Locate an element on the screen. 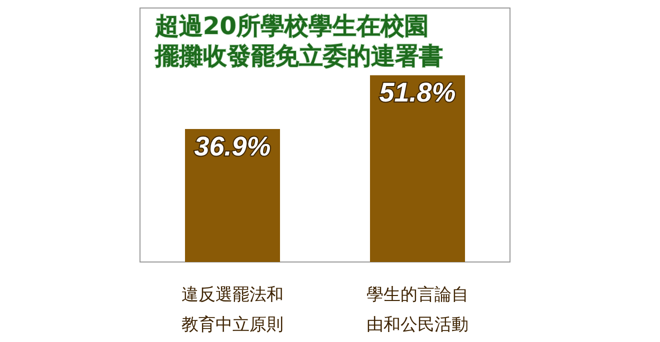 Image resolution: width=660 pixels, height=342 pixels. data-label: 51.8% is located at coordinates (417, 93).